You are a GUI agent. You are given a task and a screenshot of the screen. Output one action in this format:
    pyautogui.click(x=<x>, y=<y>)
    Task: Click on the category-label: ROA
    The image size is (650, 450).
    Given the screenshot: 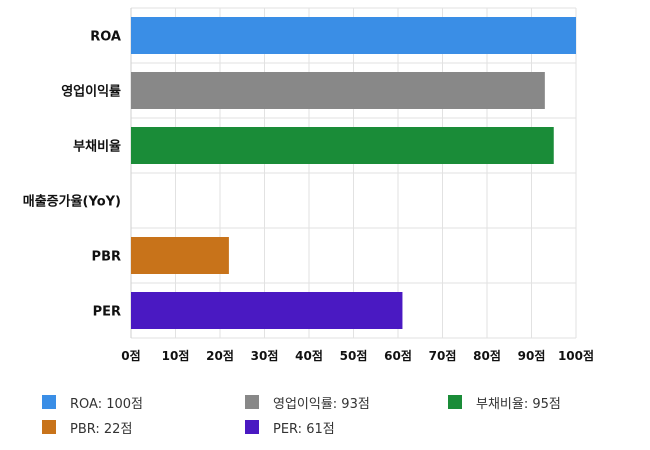 What is the action you would take?
    pyautogui.click(x=105, y=37)
    